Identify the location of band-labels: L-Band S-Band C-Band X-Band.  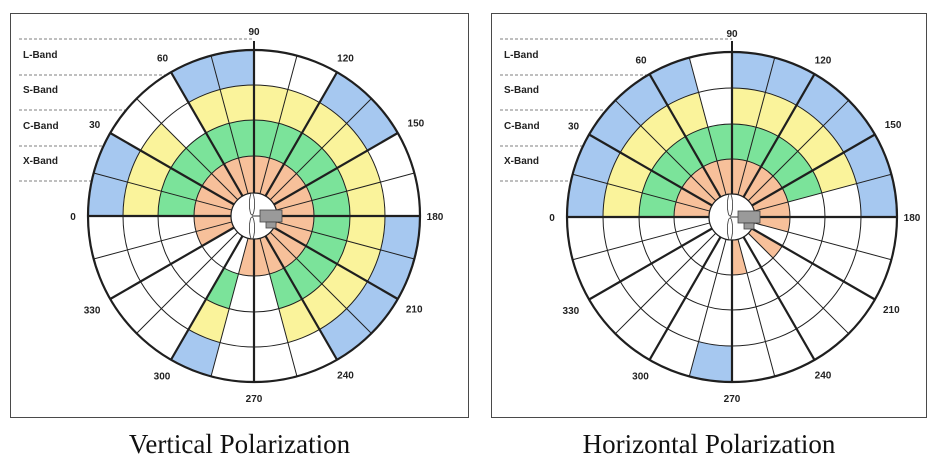
(522, 108).